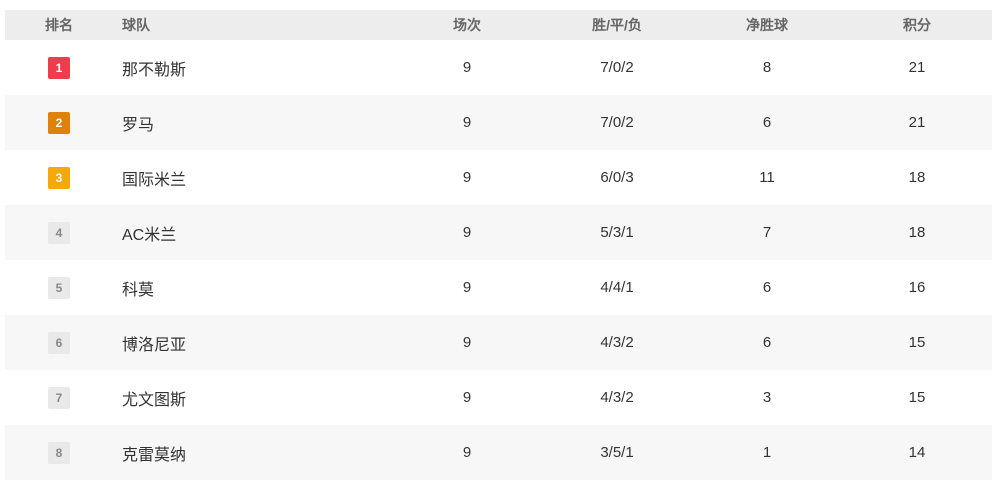 This screenshot has width=999, height=486. I want to click on goal-diff-cell: 11, so click(767, 177).